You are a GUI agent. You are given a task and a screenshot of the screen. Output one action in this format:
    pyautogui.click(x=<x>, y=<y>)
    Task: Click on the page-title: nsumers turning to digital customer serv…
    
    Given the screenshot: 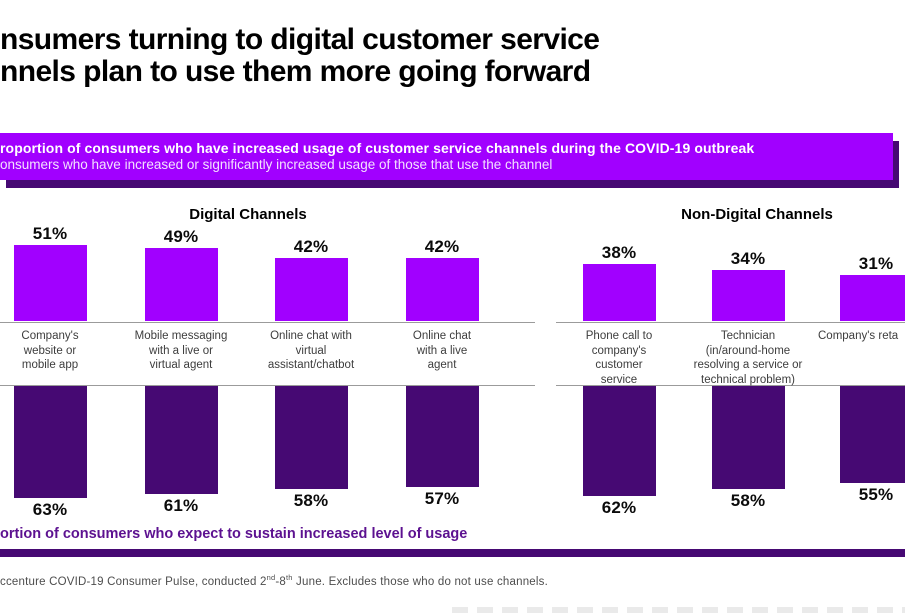 What is the action you would take?
    pyautogui.click(x=452, y=56)
    